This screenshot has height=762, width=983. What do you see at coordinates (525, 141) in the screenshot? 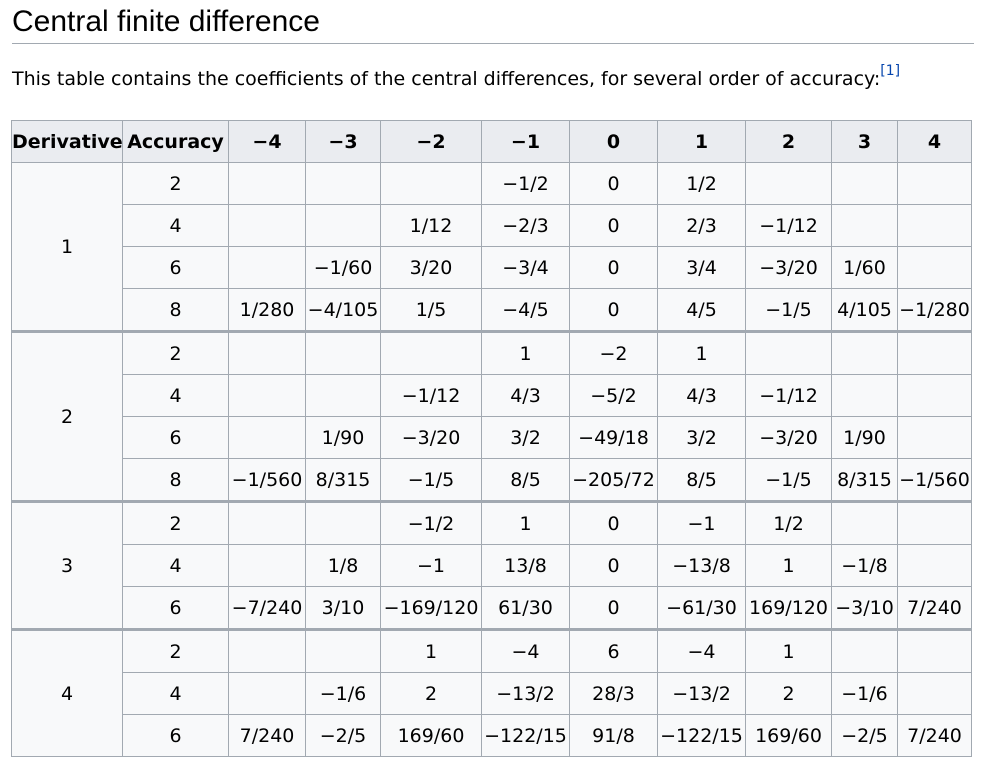
I see `column-header: −1` at bounding box center [525, 141].